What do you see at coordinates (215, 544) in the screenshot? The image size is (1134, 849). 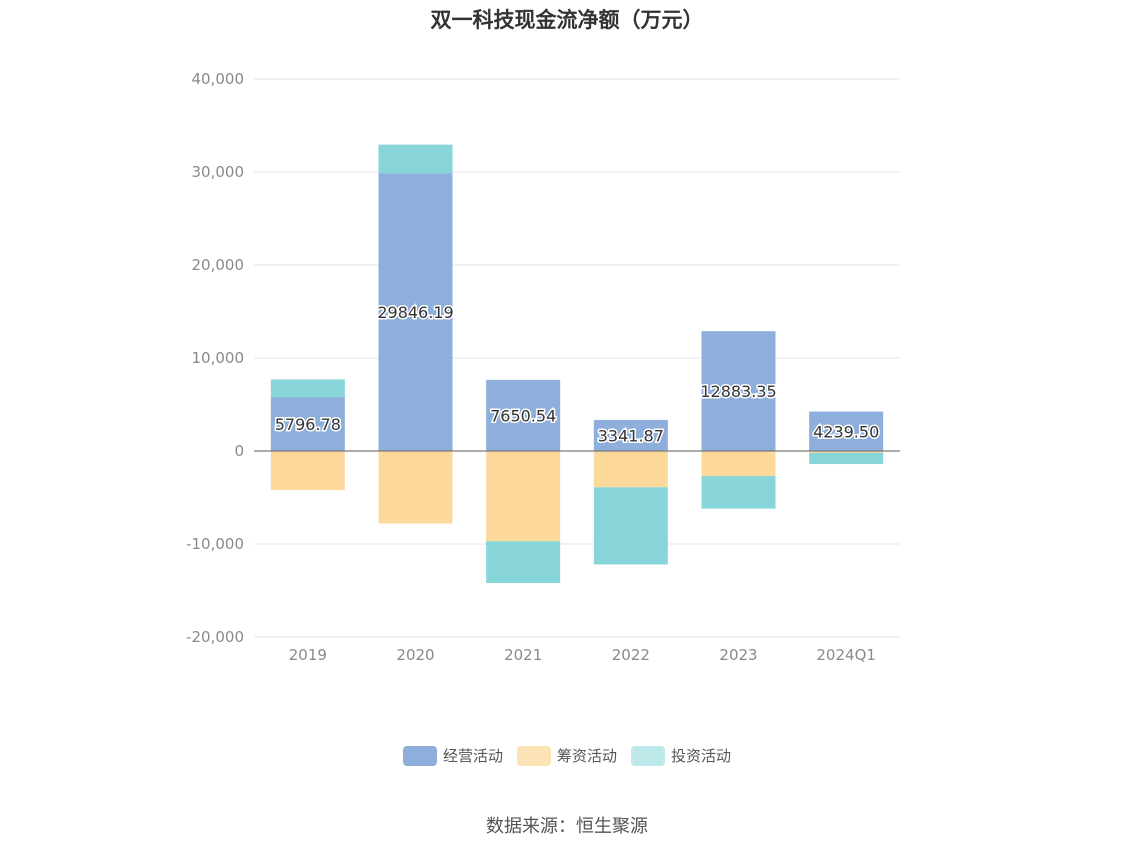 I see `y-tick-label: -10,000` at bounding box center [215, 544].